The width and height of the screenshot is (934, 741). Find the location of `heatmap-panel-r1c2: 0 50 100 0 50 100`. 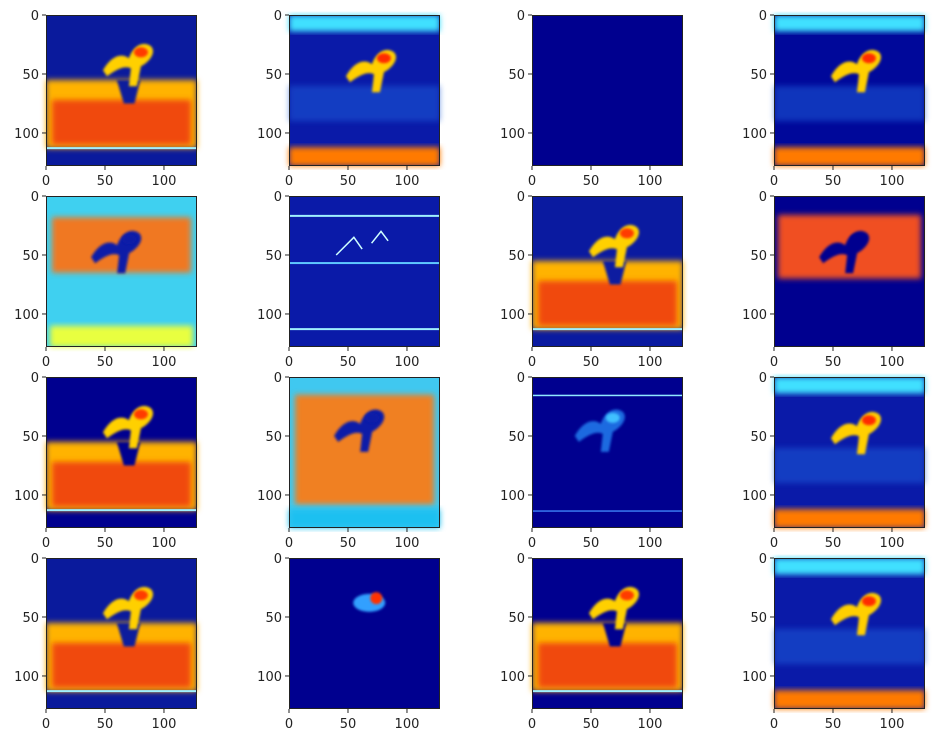

heatmap-panel-r1c2: 0 50 100 0 50 100 is located at coordinates (348, 99).